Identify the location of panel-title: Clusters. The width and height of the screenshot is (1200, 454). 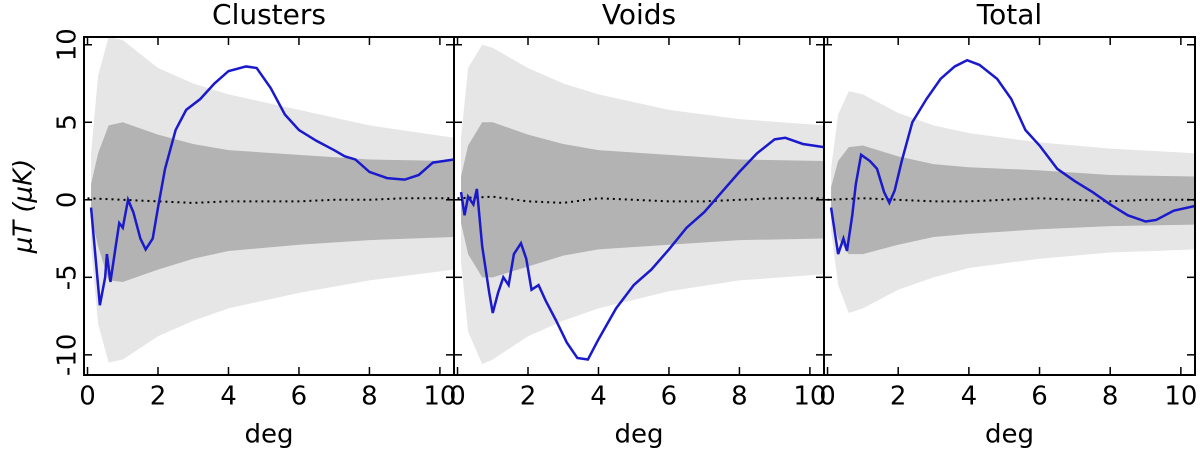
(269, 15).